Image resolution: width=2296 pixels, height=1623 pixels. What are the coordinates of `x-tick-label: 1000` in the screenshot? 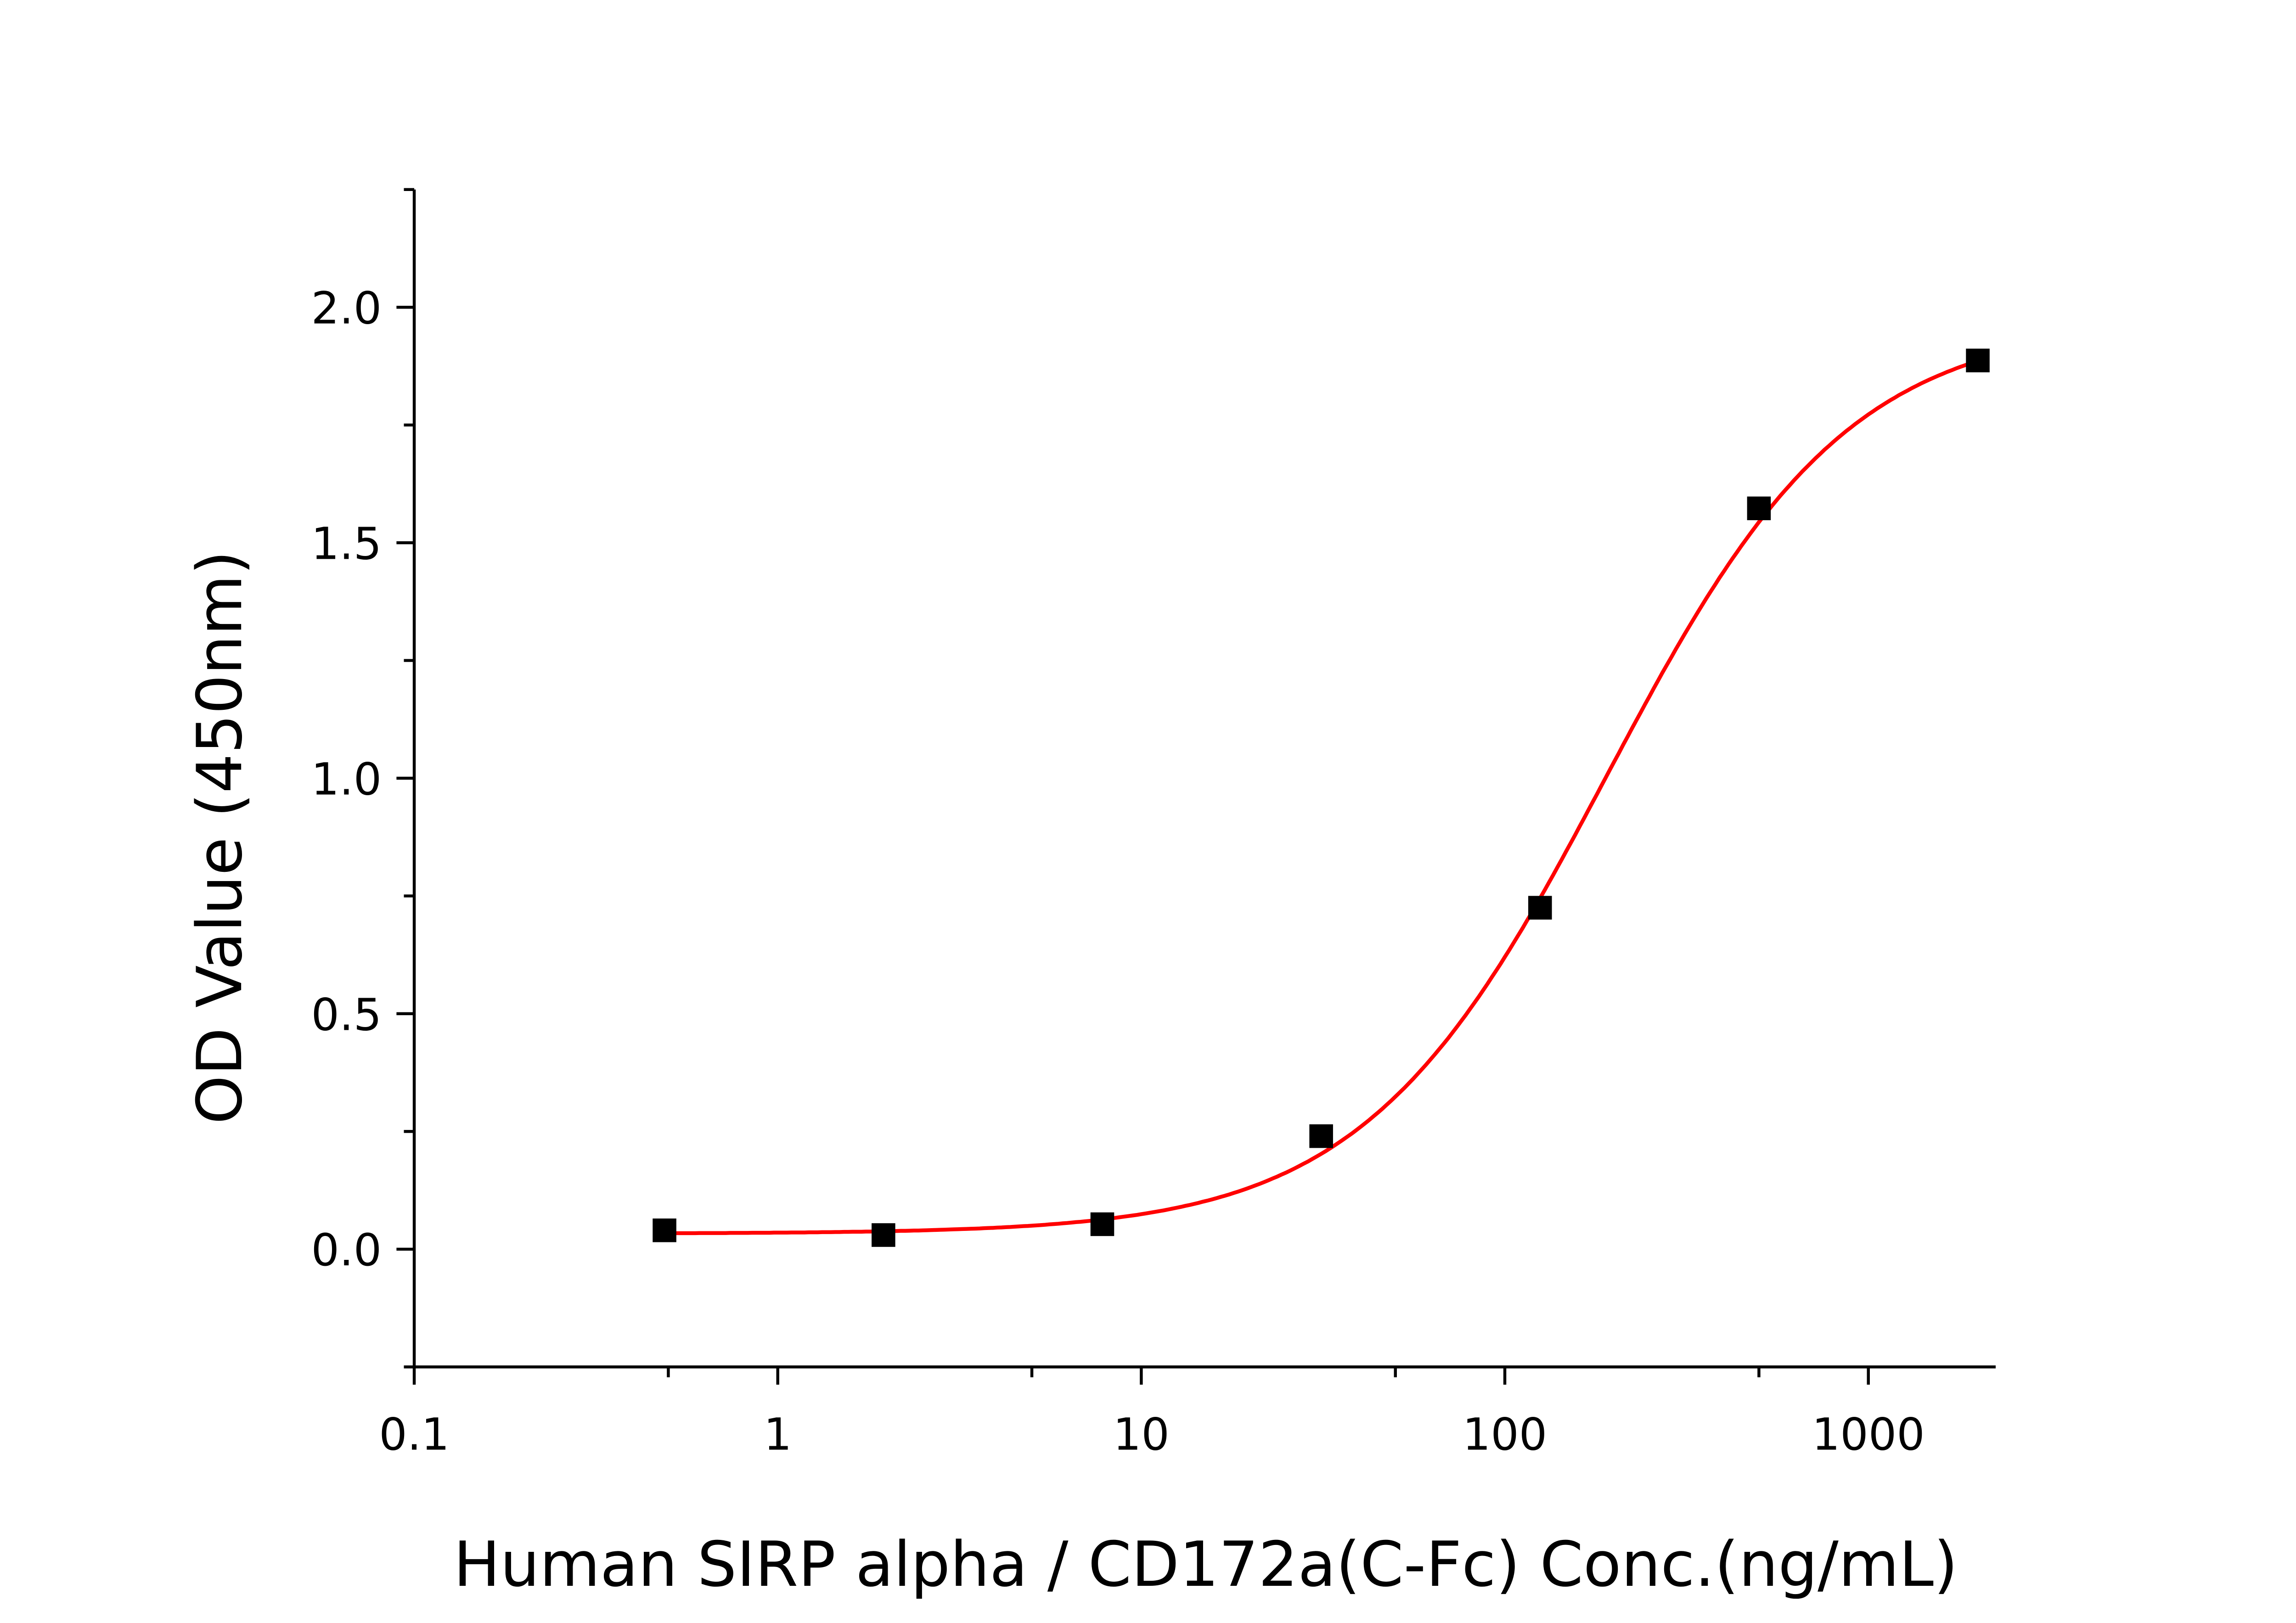 It's located at (1869, 1434).